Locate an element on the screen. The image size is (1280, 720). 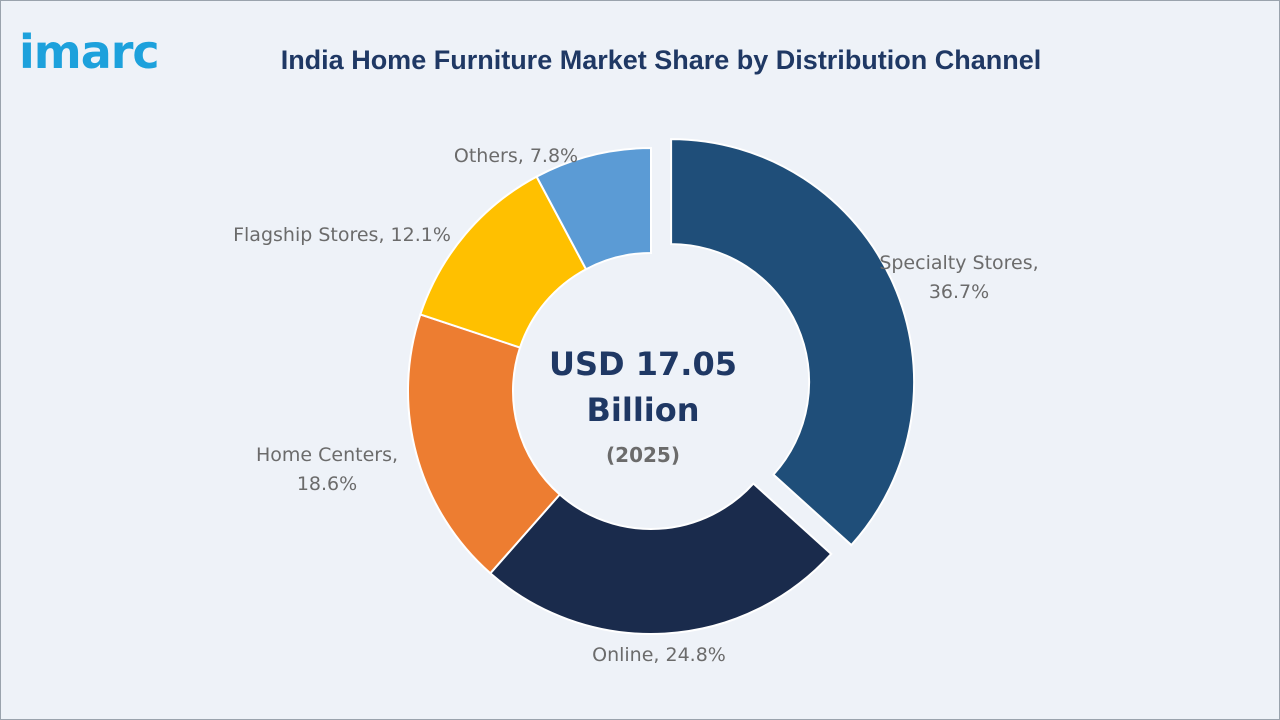
center-year: (2025) is located at coordinates (643, 455).